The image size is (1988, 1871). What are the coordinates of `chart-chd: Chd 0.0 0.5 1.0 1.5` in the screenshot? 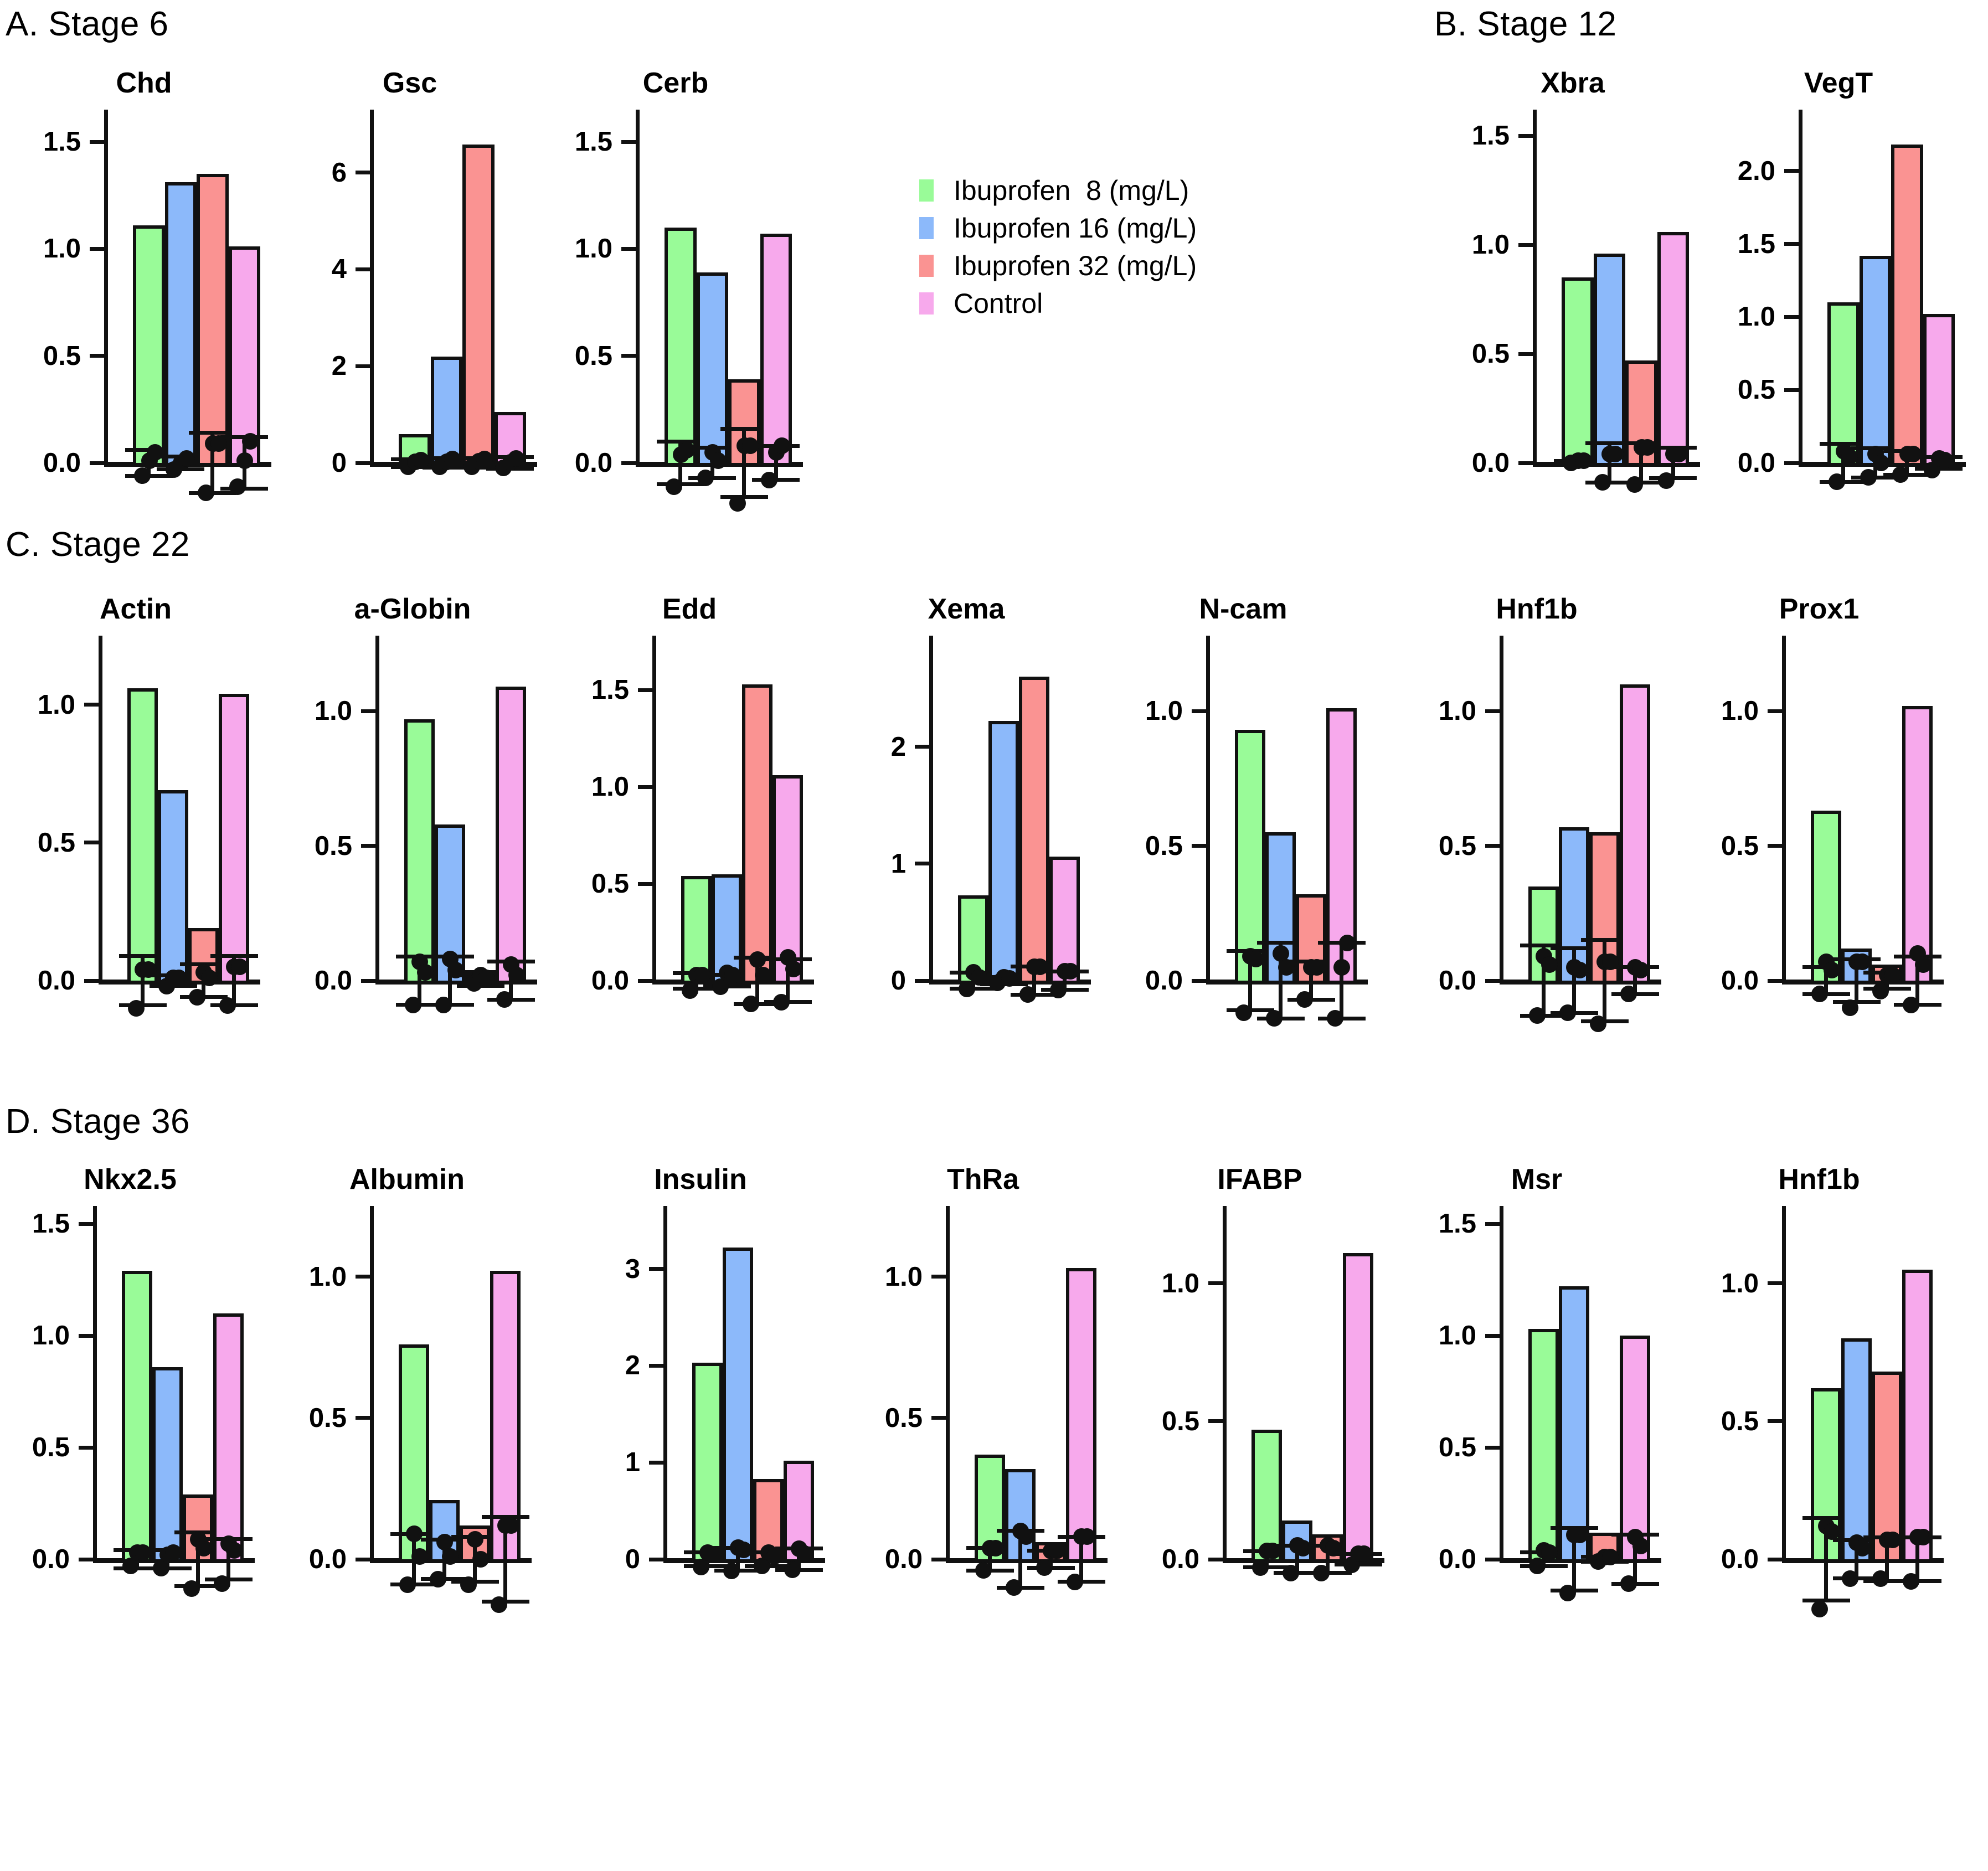 It's located at (147, 284).